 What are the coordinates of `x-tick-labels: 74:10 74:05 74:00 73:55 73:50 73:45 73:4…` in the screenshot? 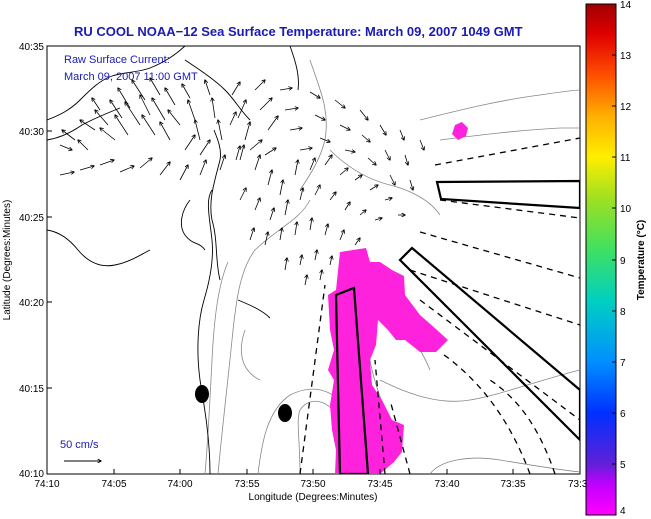 It's located at (310, 484).